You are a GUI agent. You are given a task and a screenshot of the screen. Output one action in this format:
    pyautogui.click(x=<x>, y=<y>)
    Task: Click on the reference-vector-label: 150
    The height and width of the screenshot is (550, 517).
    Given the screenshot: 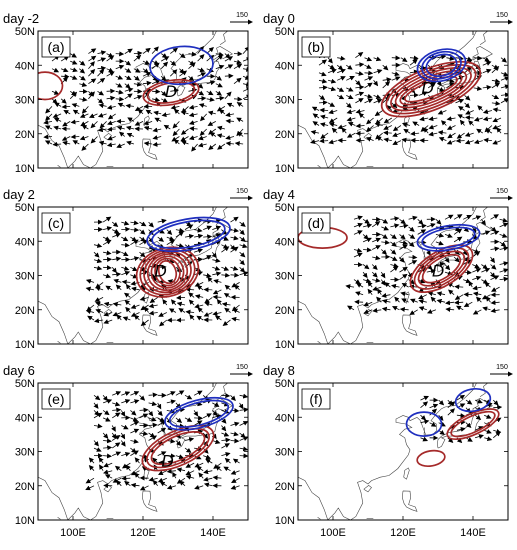 What is the action you would take?
    pyautogui.click(x=242, y=367)
    